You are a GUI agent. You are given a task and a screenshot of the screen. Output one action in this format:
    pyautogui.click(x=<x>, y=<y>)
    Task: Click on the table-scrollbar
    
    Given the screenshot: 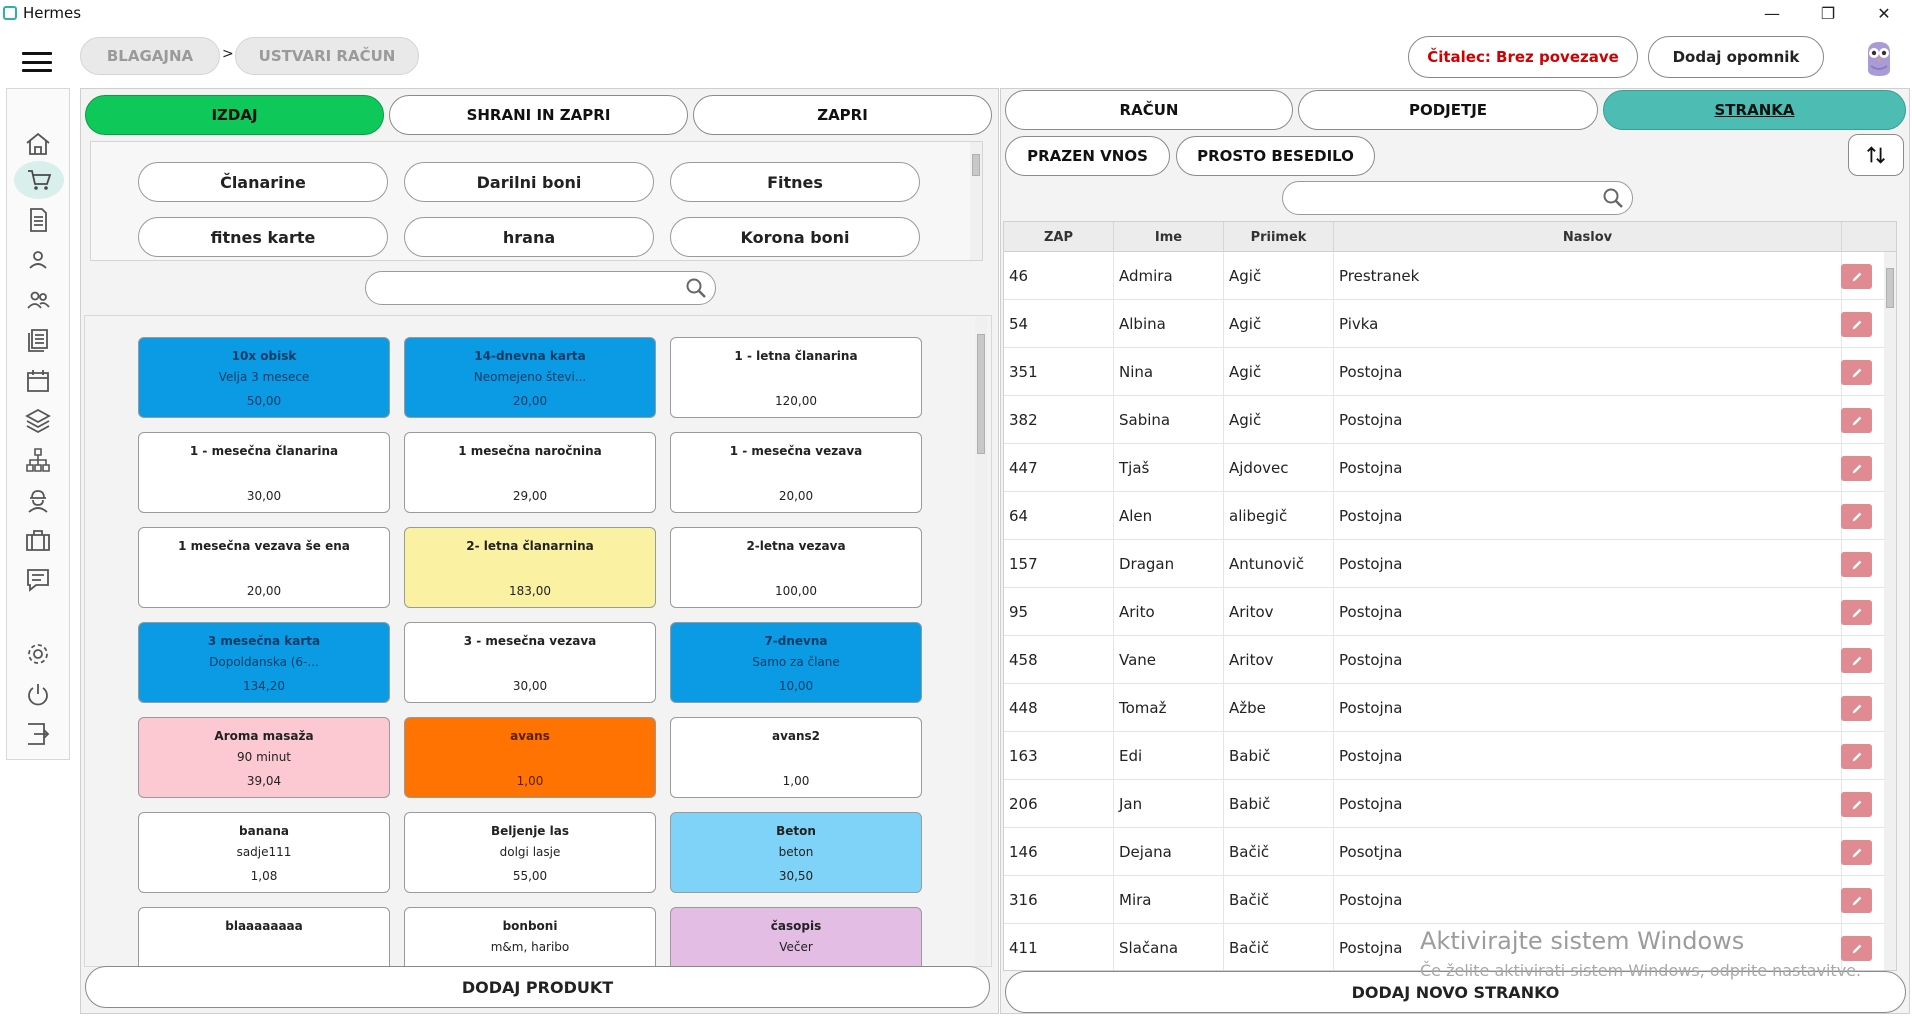 What is the action you would take?
    pyautogui.click(x=1890, y=611)
    